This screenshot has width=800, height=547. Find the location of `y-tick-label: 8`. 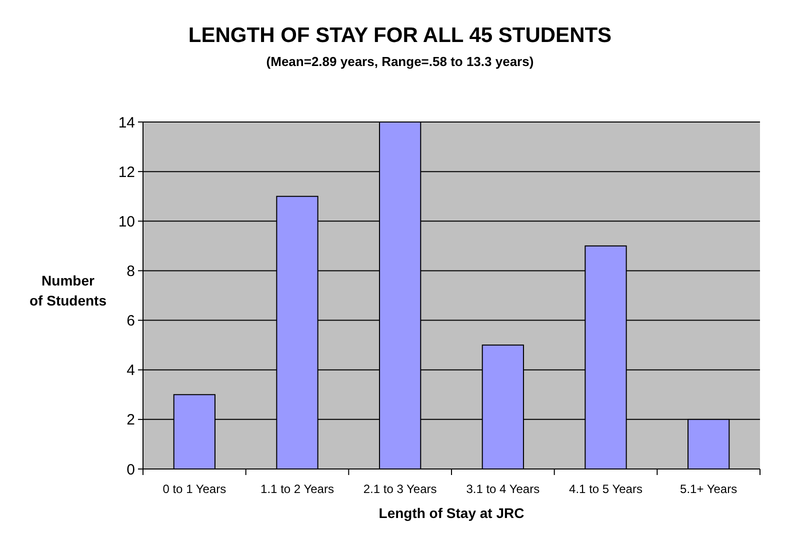

y-tick-label: 8 is located at coordinates (130, 271).